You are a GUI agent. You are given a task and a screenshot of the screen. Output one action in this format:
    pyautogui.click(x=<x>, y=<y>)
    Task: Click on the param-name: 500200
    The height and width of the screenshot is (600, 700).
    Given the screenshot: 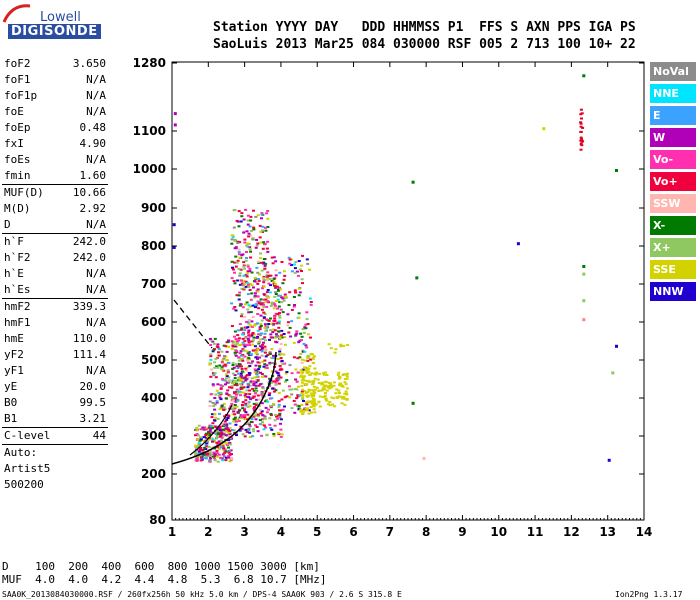 What is the action you would take?
    pyautogui.click(x=24, y=484)
    